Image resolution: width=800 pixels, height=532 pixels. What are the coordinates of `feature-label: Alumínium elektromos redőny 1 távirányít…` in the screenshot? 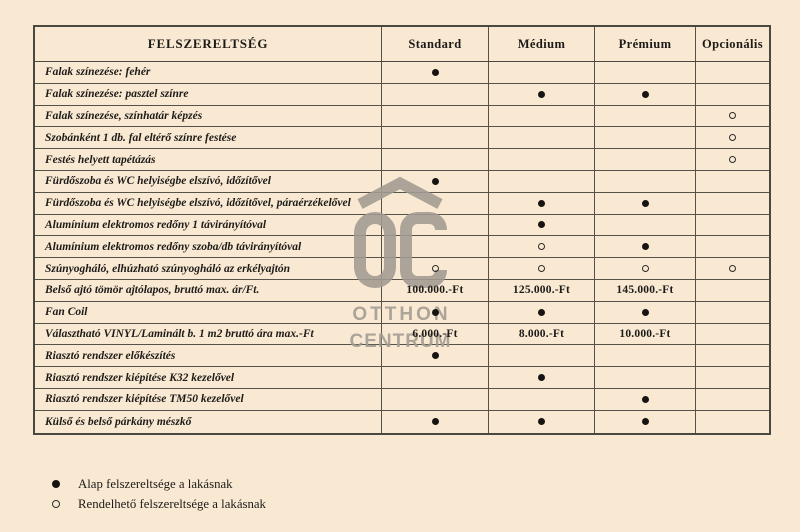 It's located at (156, 224).